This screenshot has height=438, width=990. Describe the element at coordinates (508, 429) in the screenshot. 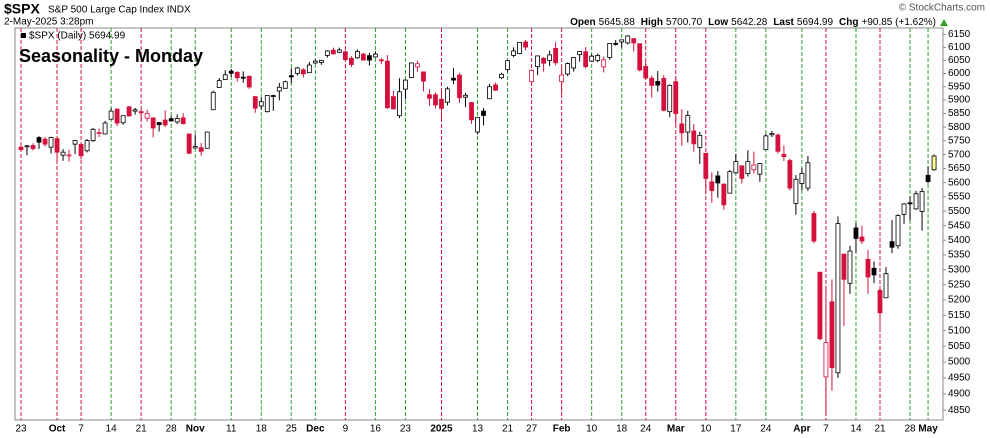

I see `x-tick-label: 21` at that location.